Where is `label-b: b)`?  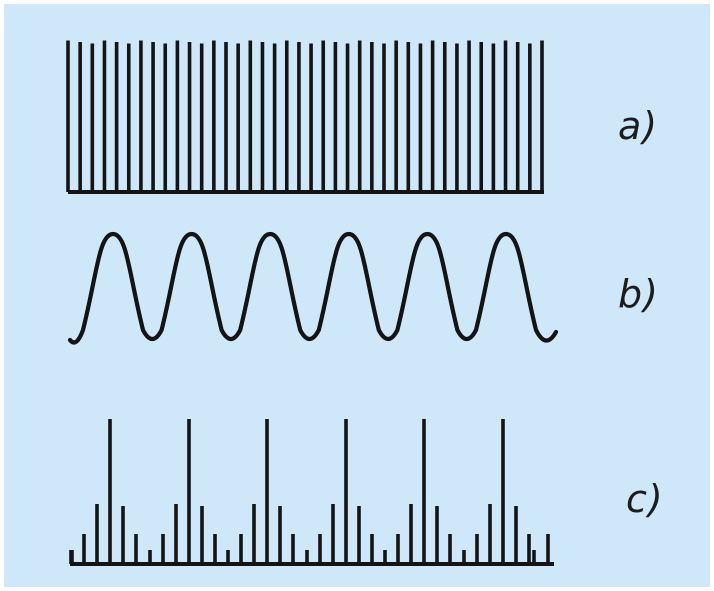
label-b: b) is located at coordinates (638, 294).